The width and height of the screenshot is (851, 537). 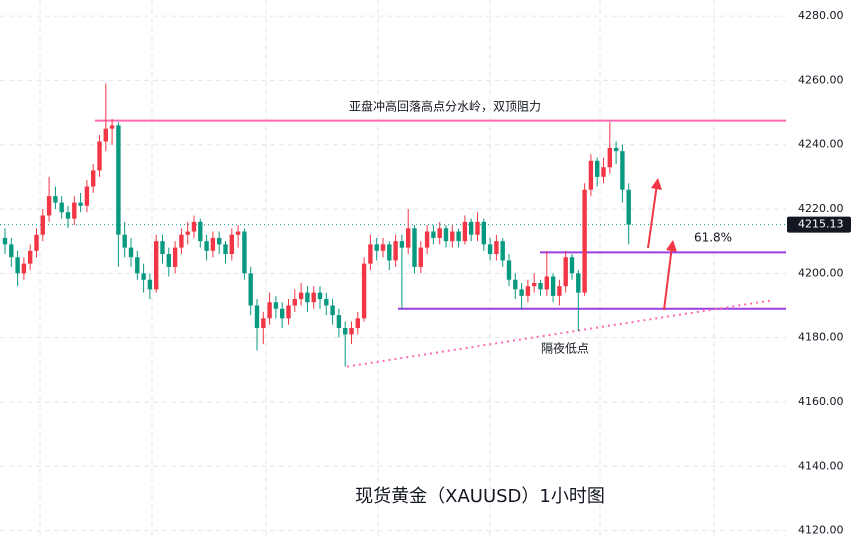 What do you see at coordinates (713, 238) in the screenshot?
I see `annotation: 61.8%` at bounding box center [713, 238].